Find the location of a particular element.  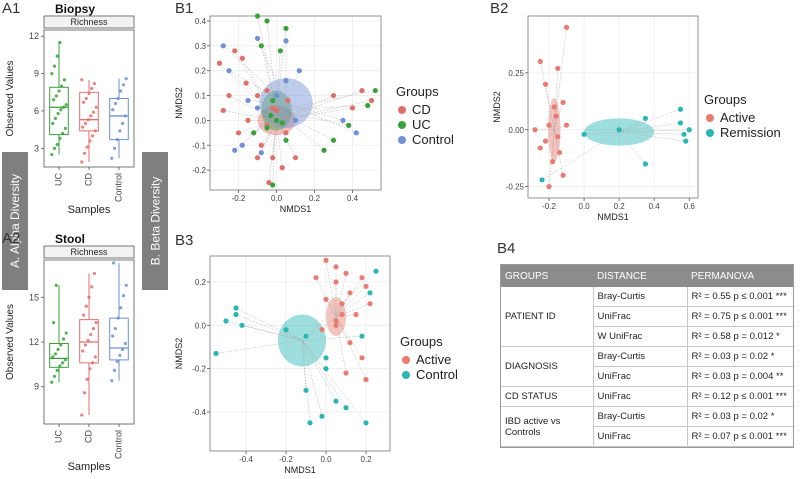

col-header-groups: GROUPS is located at coordinates (547, 276).